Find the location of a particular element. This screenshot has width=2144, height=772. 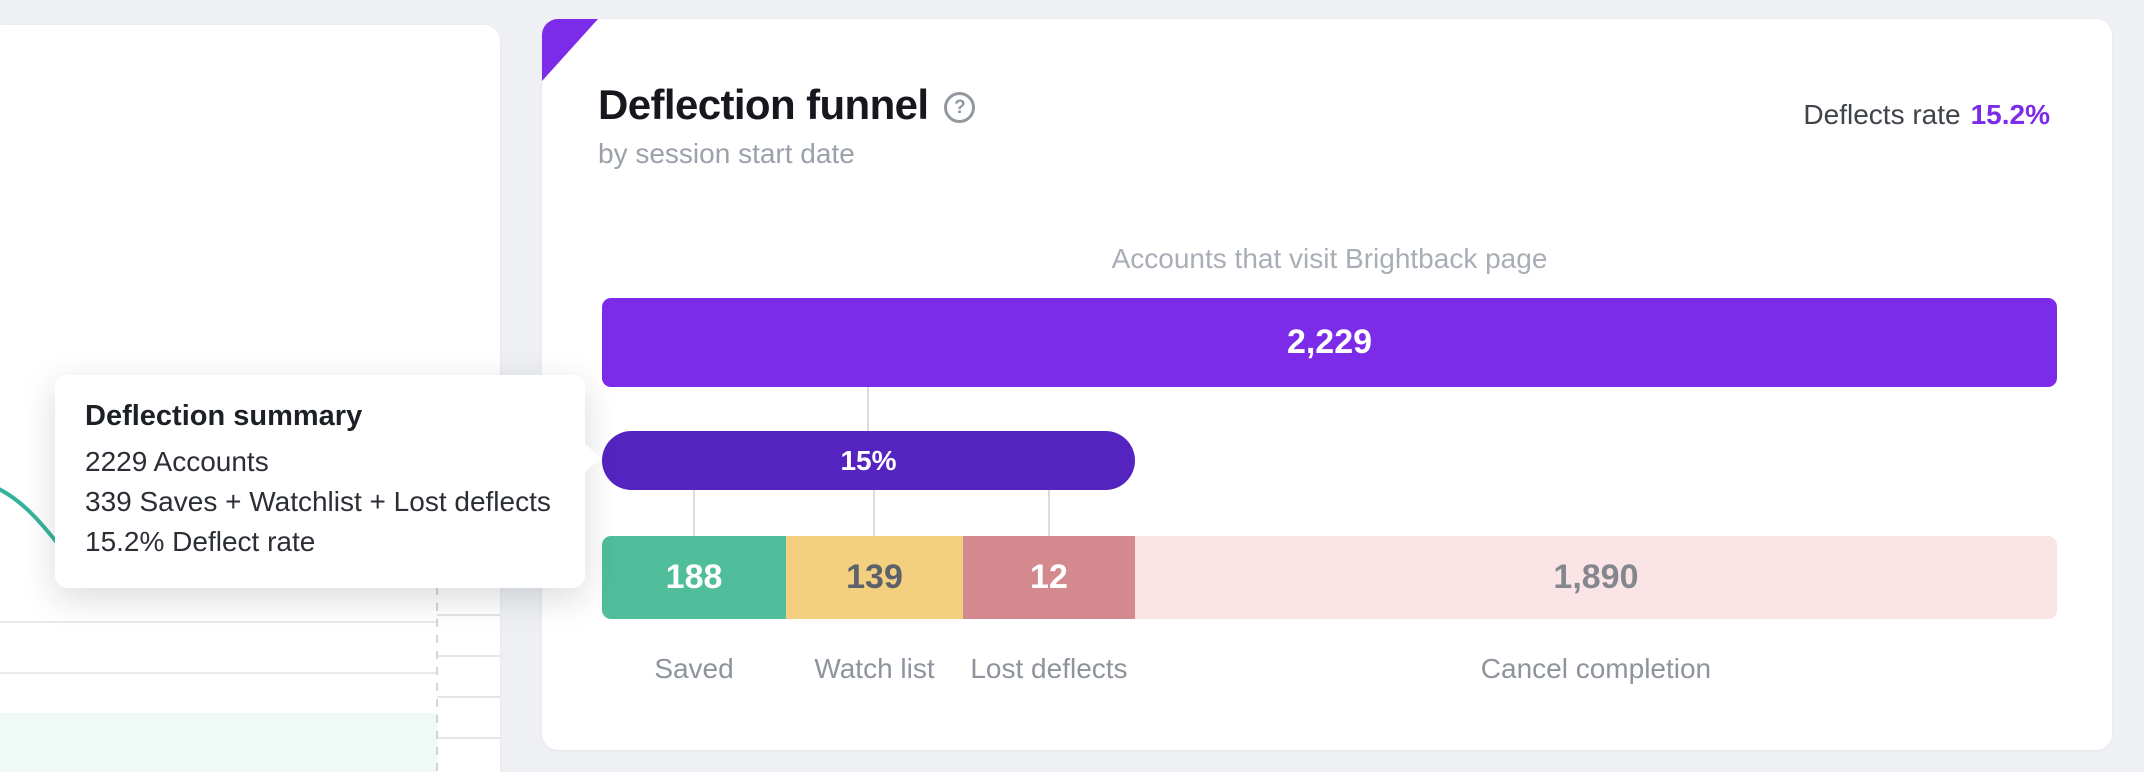

segment-saved-label: Saved is located at coordinates (694, 668).